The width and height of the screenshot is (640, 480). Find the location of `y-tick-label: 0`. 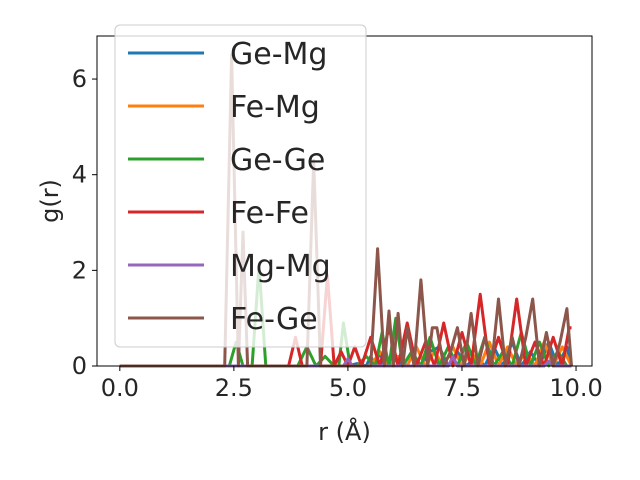

y-tick-label: 0 is located at coordinates (79, 366).